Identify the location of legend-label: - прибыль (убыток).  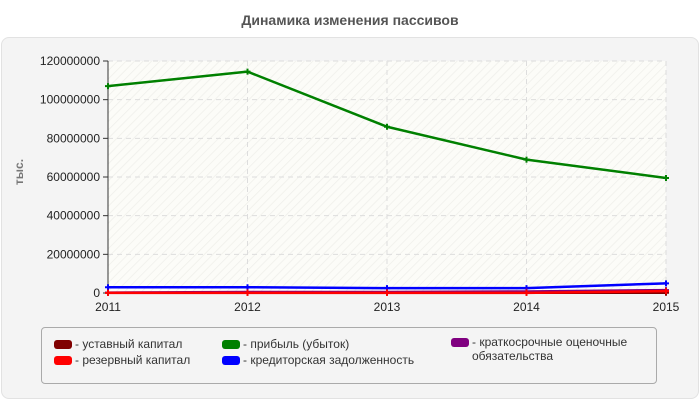
(296, 344).